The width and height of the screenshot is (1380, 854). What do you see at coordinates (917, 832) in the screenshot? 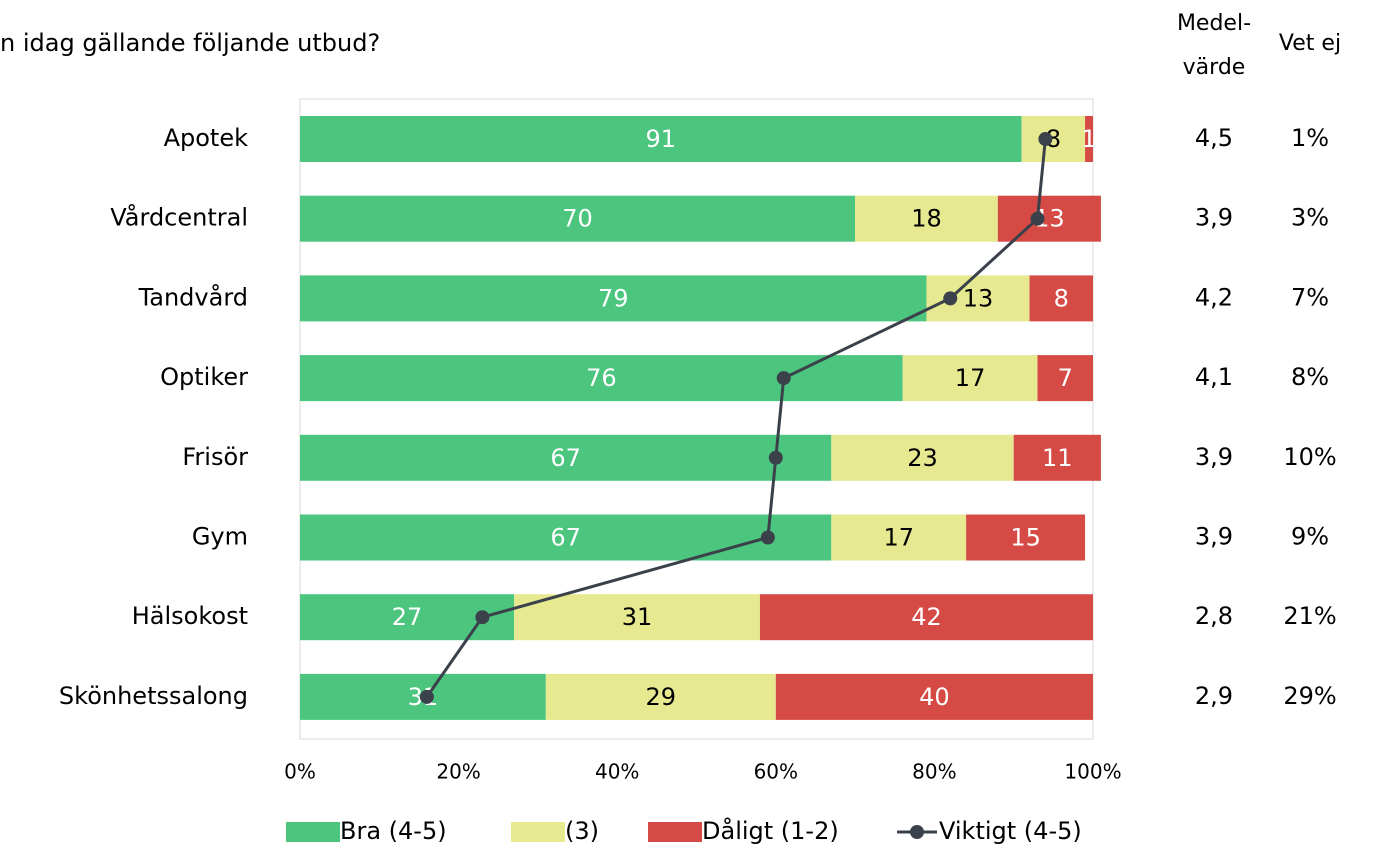
I see `legend-marker` at bounding box center [917, 832].